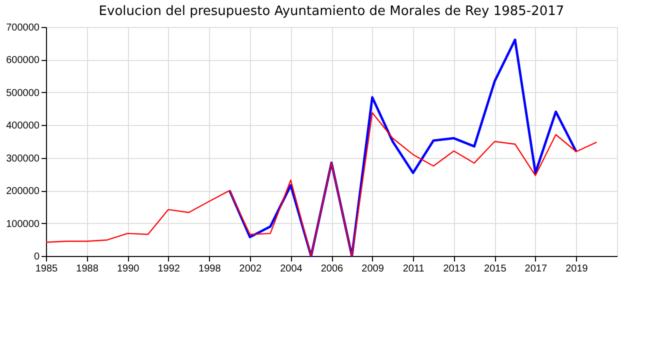  Describe the element at coordinates (454, 269) in the screenshot. I see `x-tick-label: 2013` at that location.